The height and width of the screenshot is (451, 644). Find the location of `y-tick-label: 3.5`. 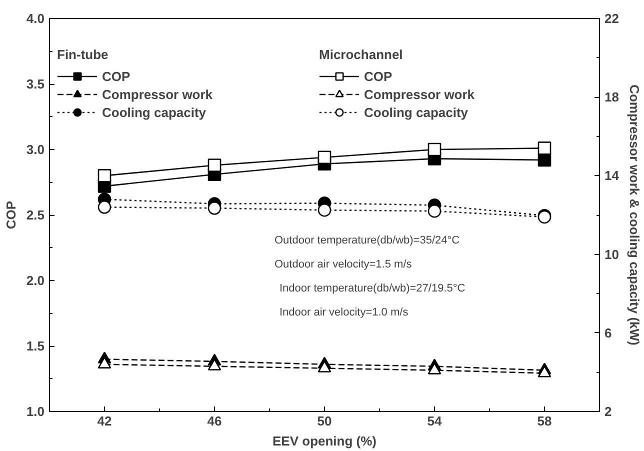

y-tick-label: 3.5 is located at coordinates (35, 84).